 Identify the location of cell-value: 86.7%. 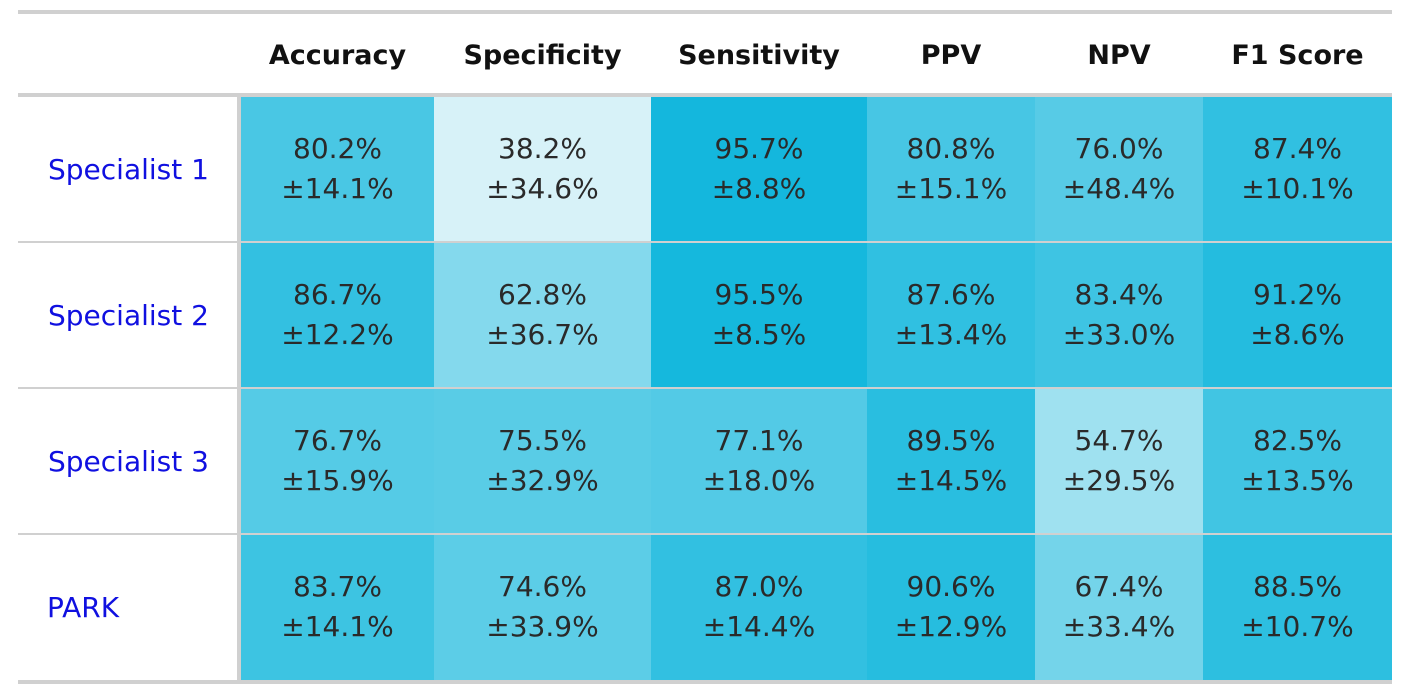
(337, 294).